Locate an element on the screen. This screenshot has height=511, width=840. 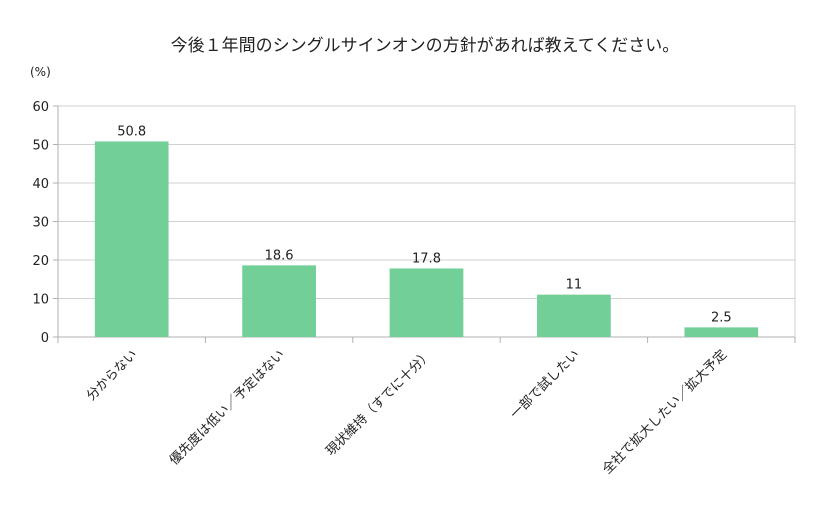
y-tick-label-50: 50 is located at coordinates (40, 146).